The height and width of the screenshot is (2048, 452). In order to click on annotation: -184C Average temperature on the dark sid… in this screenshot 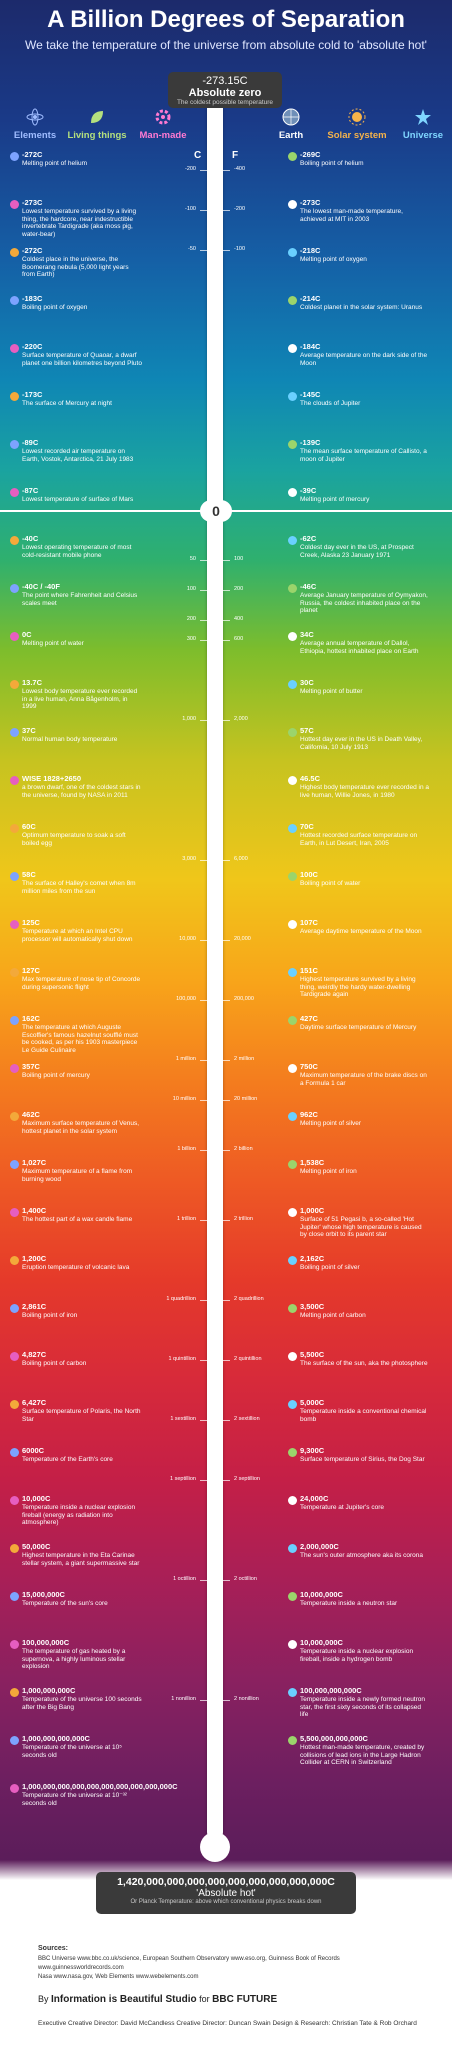, I will do `click(365, 354)`.